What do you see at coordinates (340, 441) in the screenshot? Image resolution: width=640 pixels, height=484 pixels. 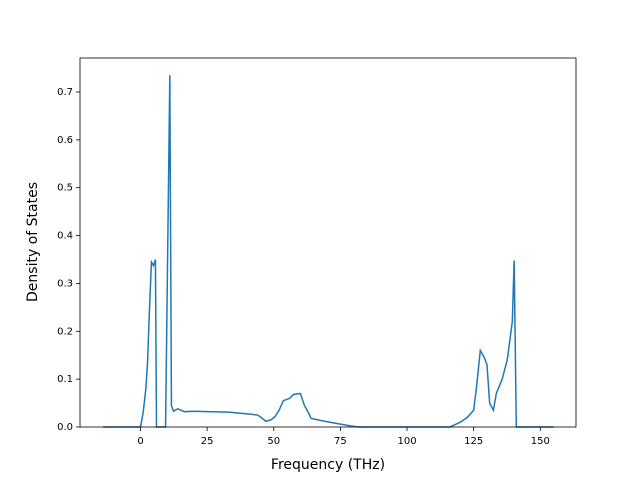 I see `x-tick-label: 75` at bounding box center [340, 441].